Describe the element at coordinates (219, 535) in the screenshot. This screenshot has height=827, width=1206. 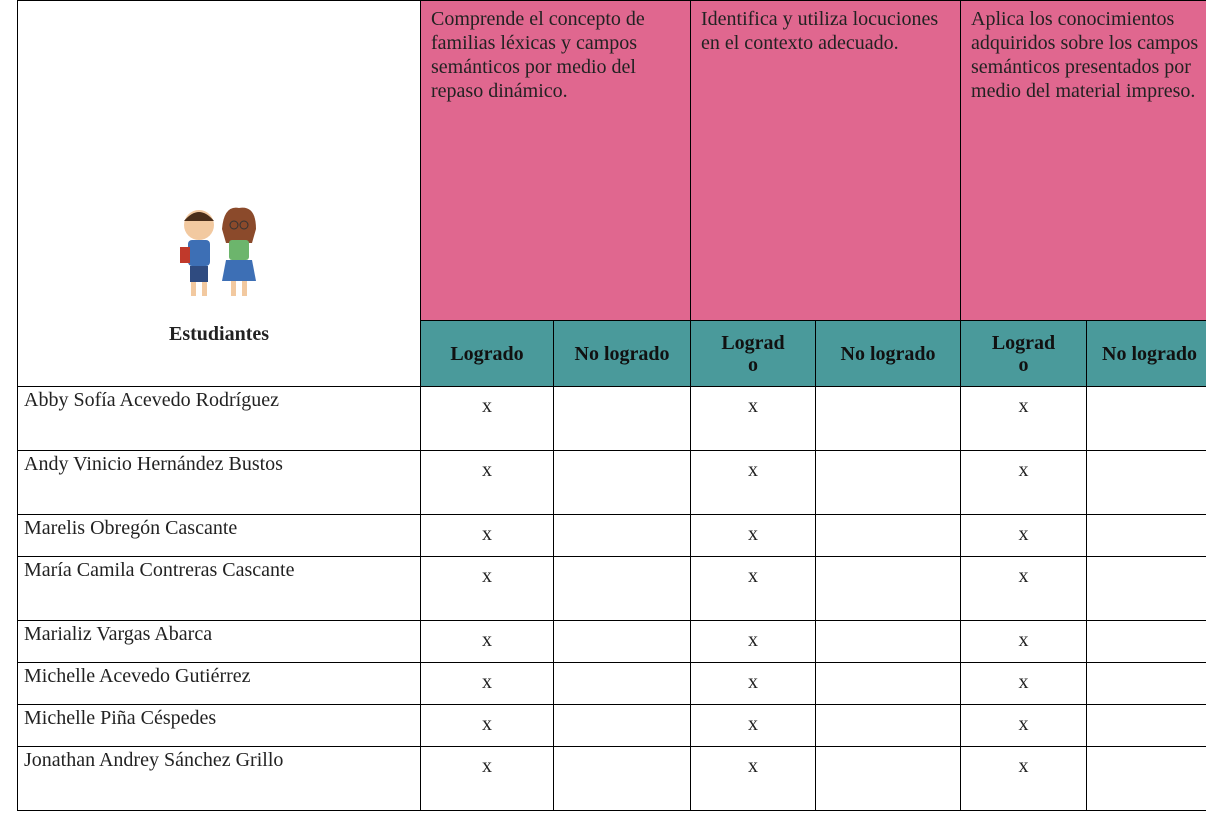
I see `student-name: Marelis Obregón Cascante` at that location.